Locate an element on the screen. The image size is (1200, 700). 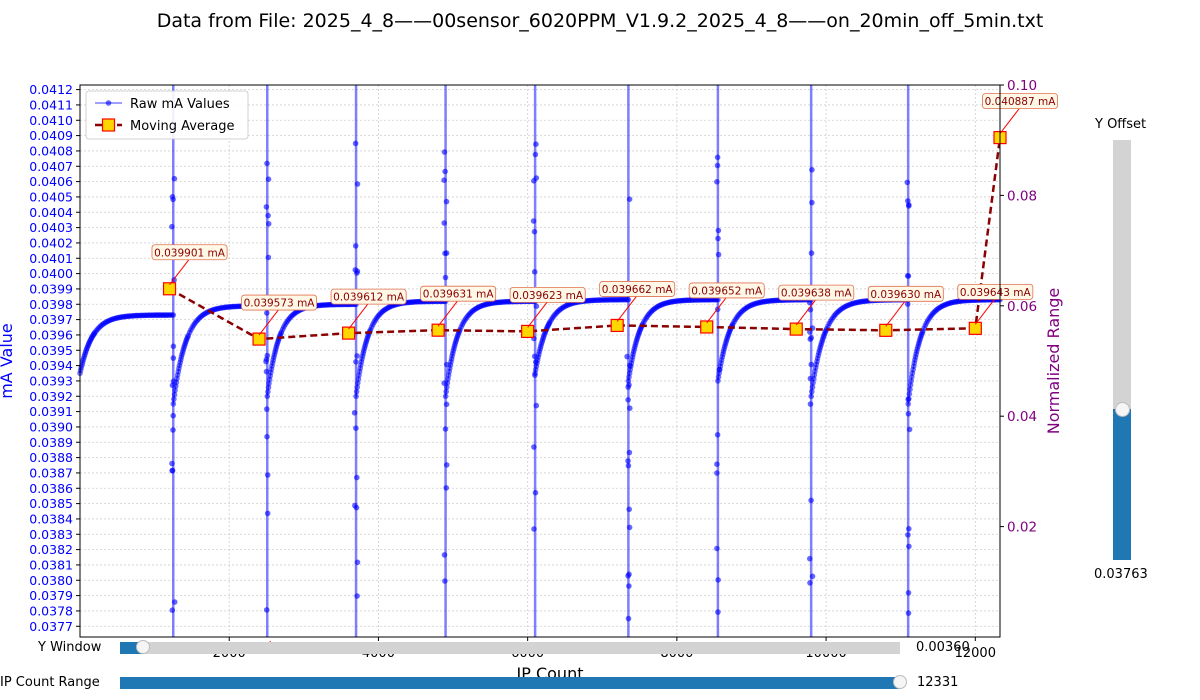
y-offset-label: Y Offset is located at coordinates (1121, 124).